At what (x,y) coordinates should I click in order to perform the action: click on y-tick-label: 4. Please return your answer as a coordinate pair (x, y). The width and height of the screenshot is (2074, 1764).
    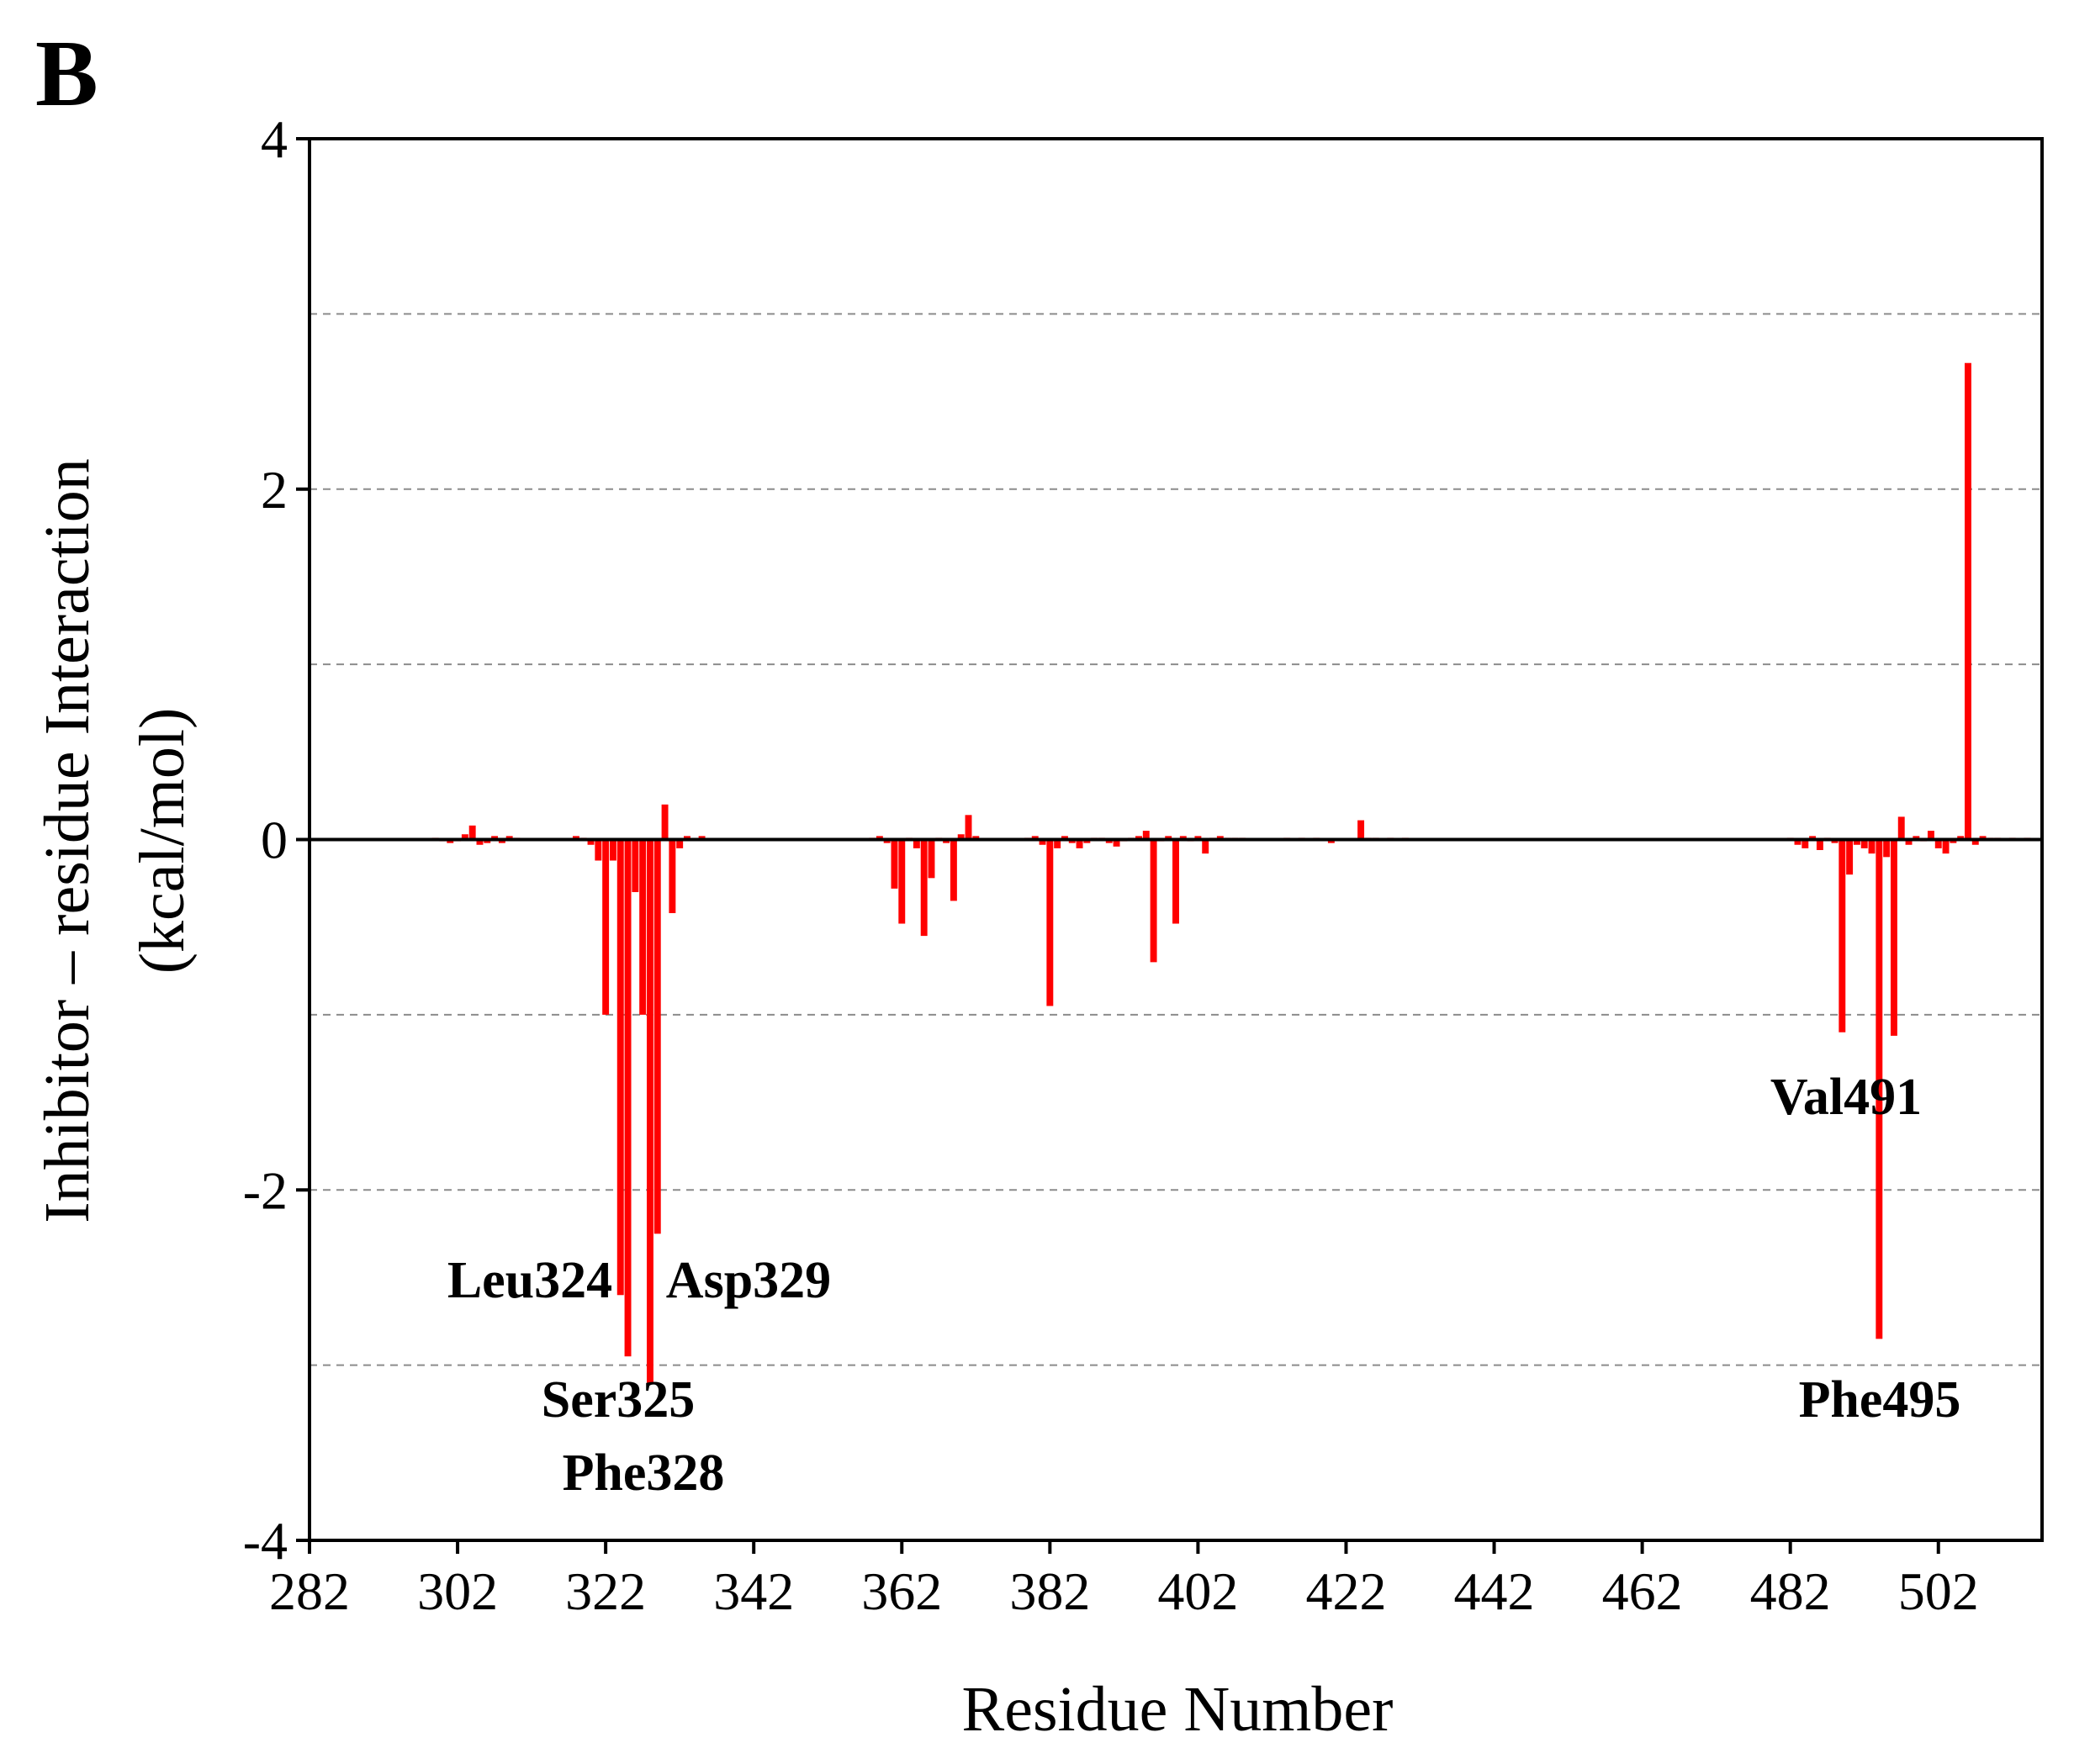
    Looking at the image, I should click on (274, 139).